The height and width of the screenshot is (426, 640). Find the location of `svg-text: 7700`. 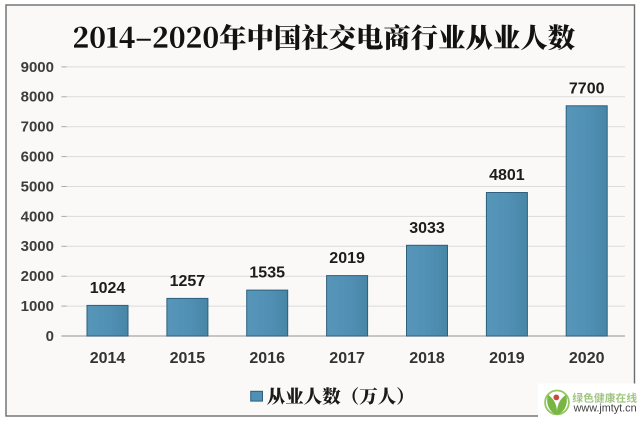

svg-text: 7700 is located at coordinates (587, 88).